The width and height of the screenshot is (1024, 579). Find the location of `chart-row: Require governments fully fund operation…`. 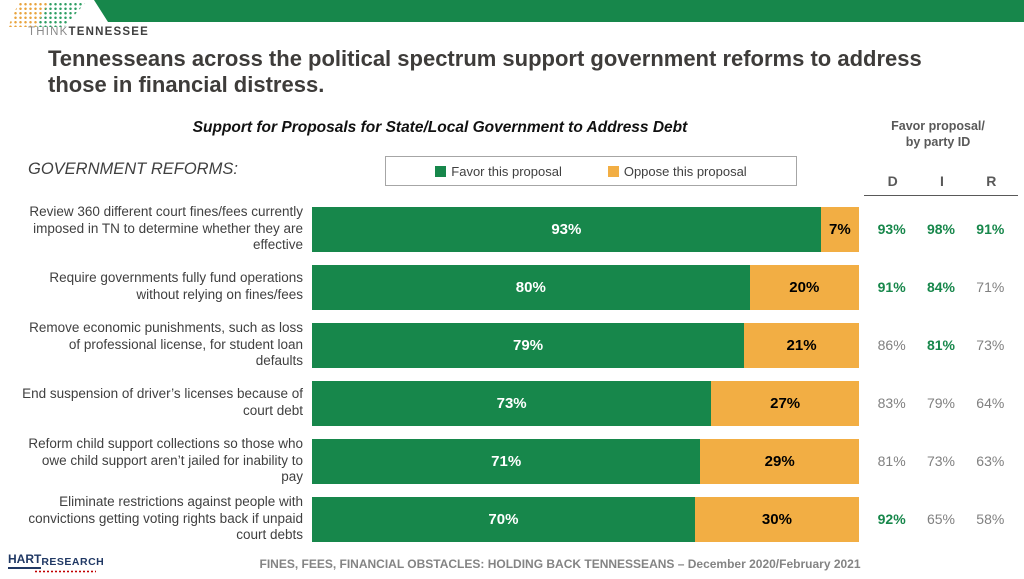

chart-row: Require governments fully fund operation… is located at coordinates (518, 287).